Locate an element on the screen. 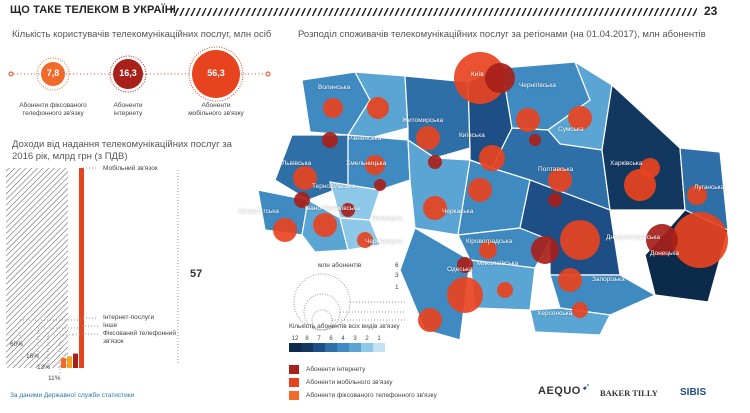  region-label: Донецька is located at coordinates (665, 253).